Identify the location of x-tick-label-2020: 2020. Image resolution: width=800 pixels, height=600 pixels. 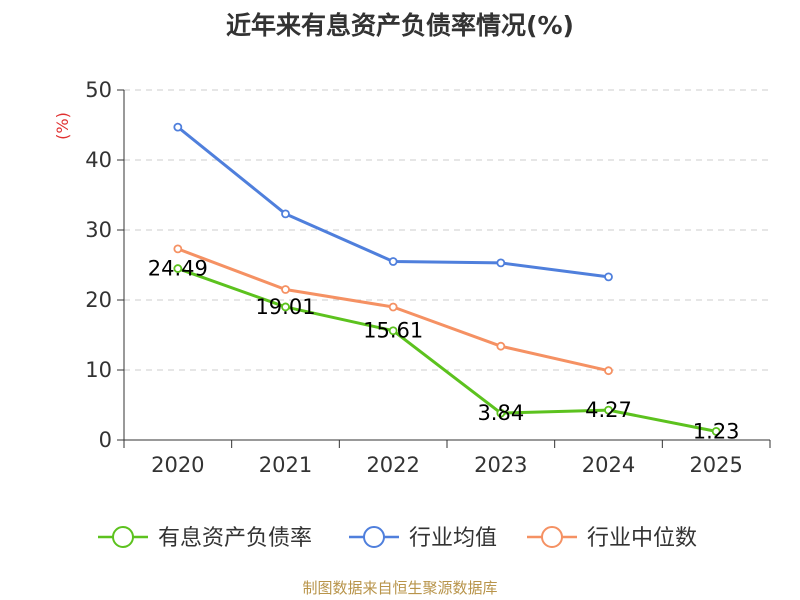
(177, 465).